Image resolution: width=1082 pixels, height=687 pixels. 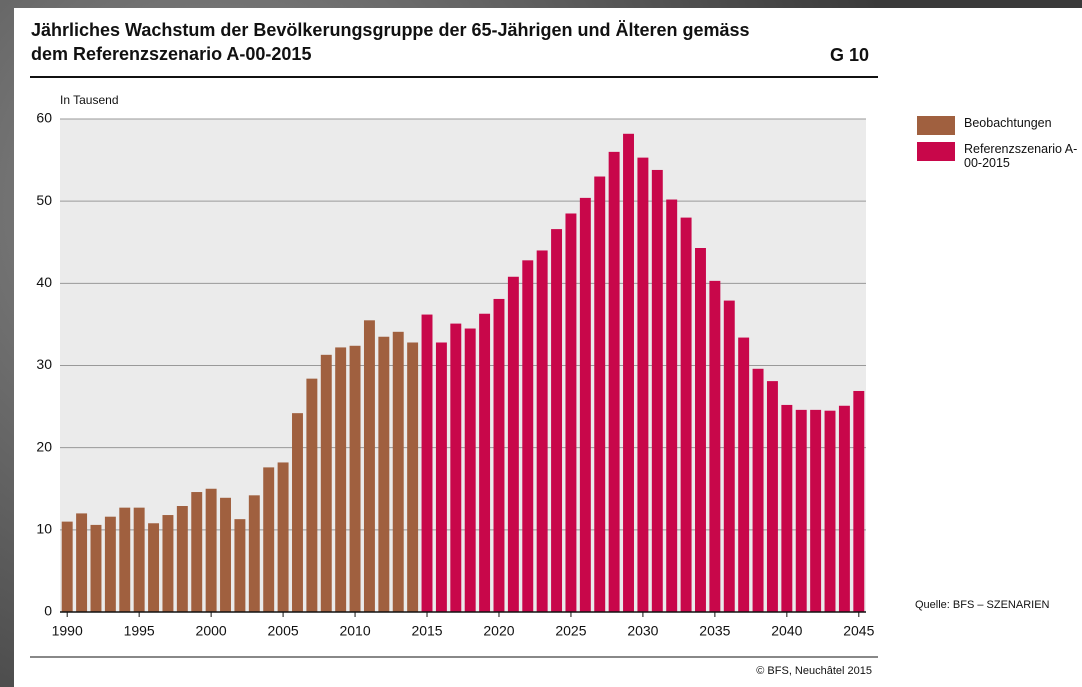 I want to click on x-tick-label: 2035, so click(x=714, y=631).